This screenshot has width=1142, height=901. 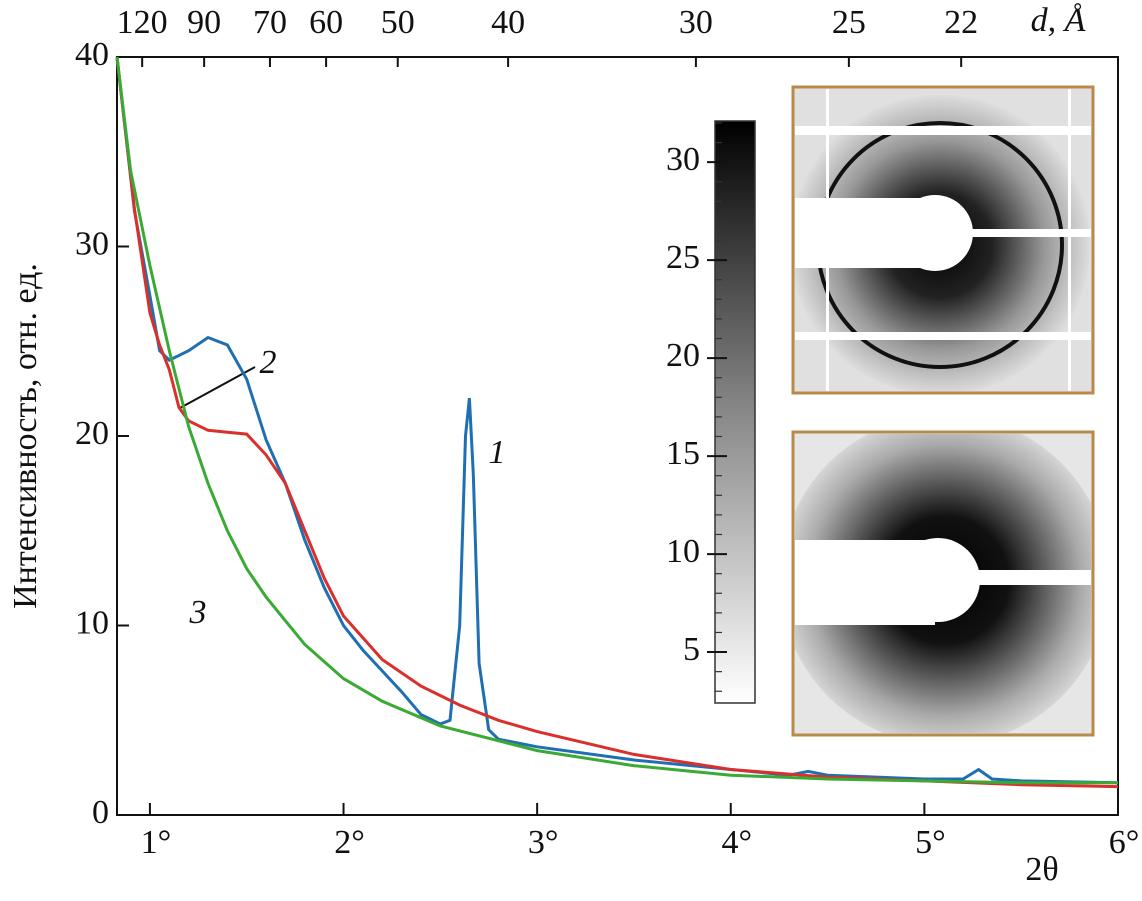 What do you see at coordinates (735, 412) in the screenshot?
I see `colorbar` at bounding box center [735, 412].